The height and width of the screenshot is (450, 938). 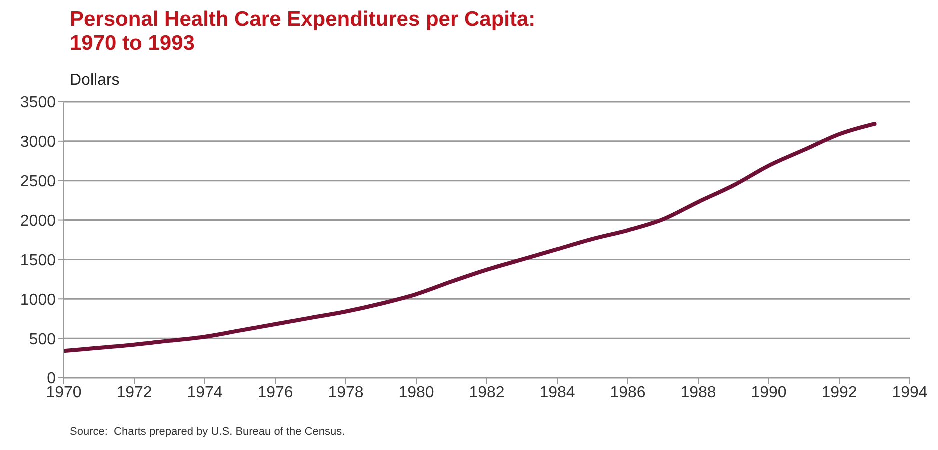 I want to click on y-tick-label: 3000, so click(x=38, y=143).